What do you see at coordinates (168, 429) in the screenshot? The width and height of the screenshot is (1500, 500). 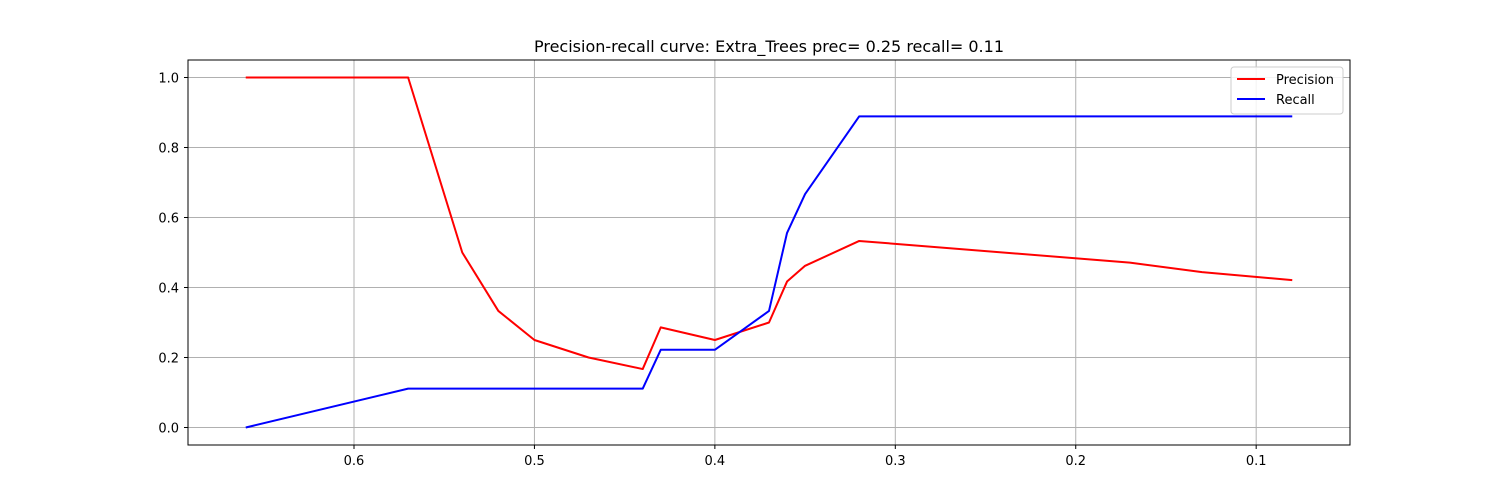 I see `y-tick-label: 0.0` at bounding box center [168, 429].